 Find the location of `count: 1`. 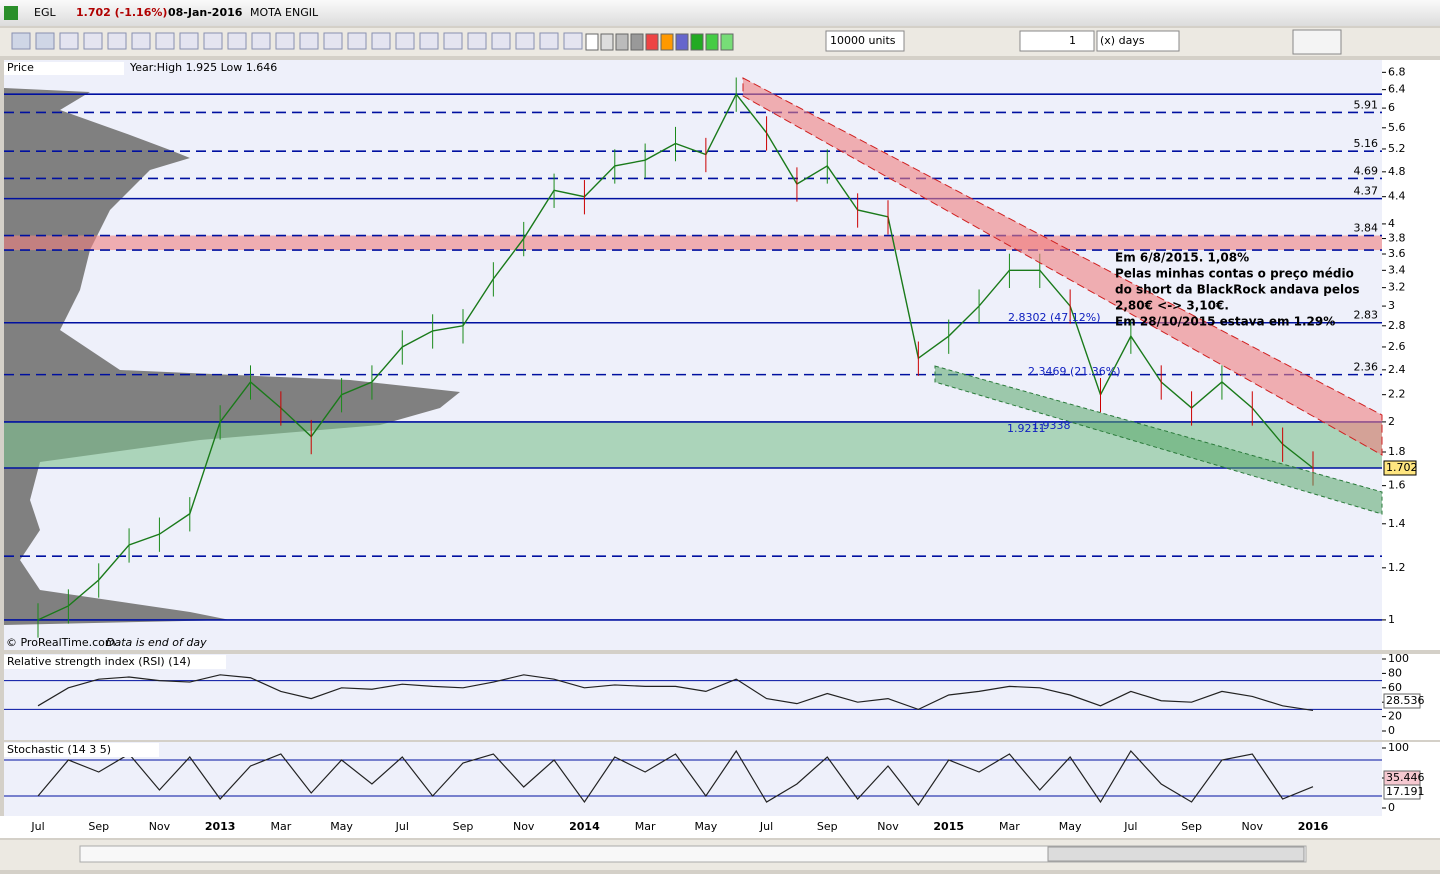

count: 1 is located at coordinates (1072, 40).